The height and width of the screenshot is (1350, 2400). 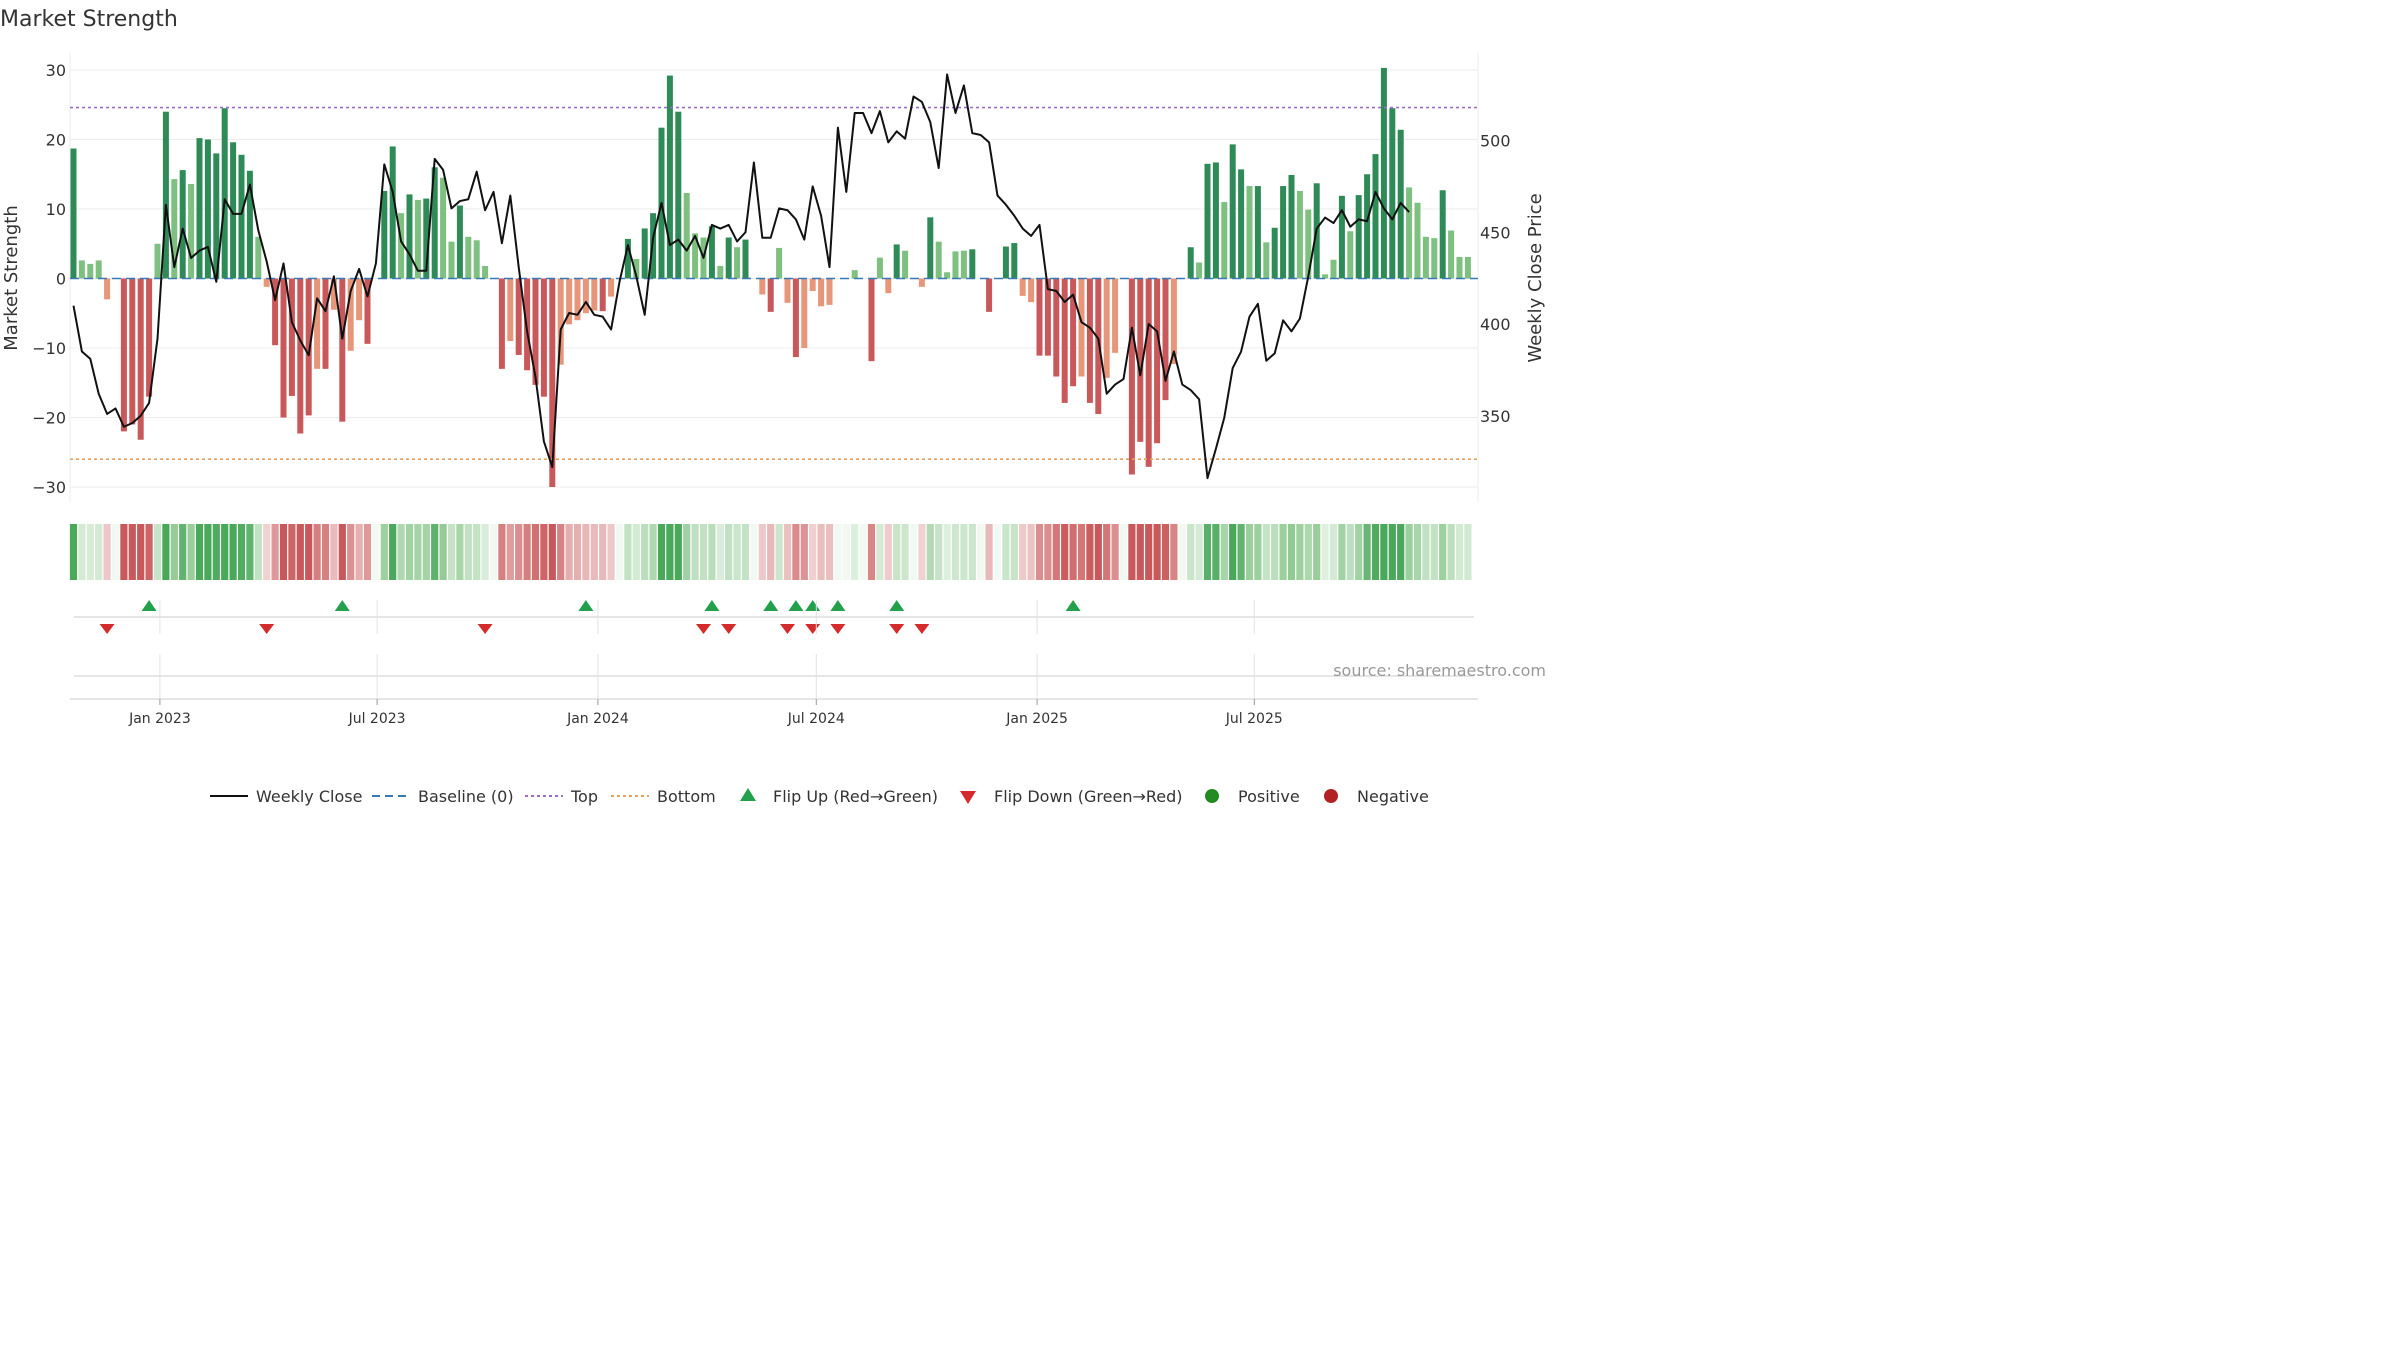 I want to click on x-tick-label: Jul 2024, so click(x=816, y=719).